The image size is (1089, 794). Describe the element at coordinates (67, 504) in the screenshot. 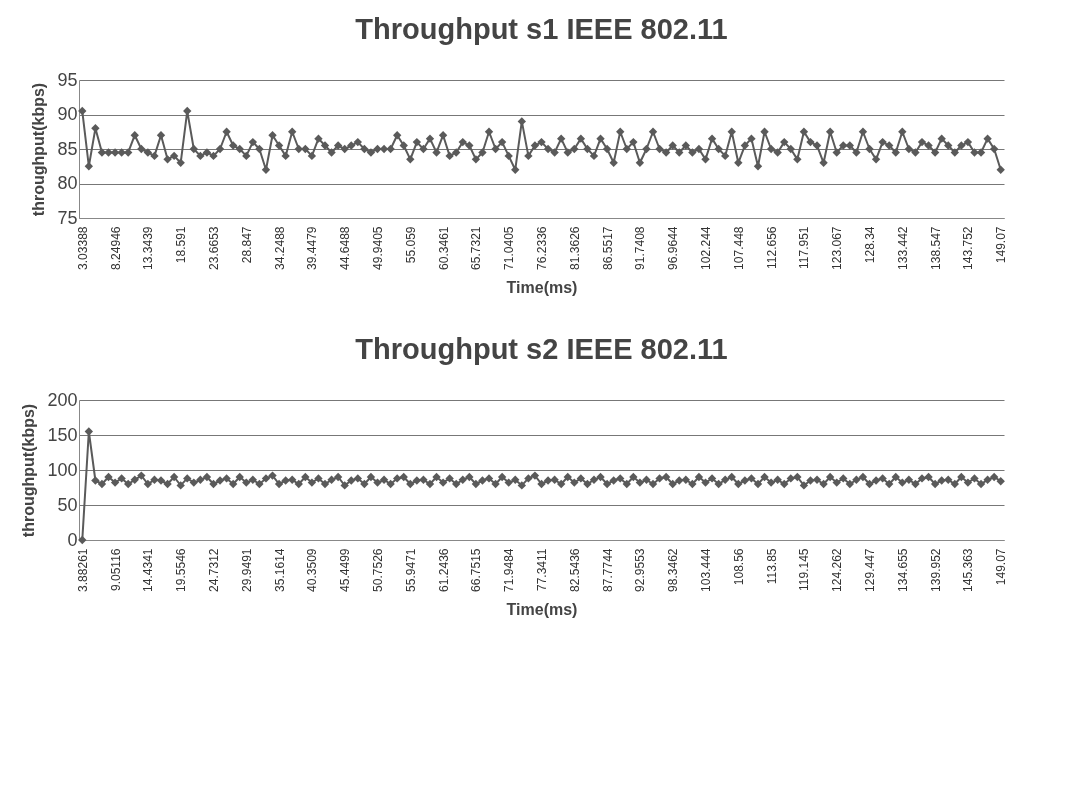

I see `y-tick-label: 50` at that location.